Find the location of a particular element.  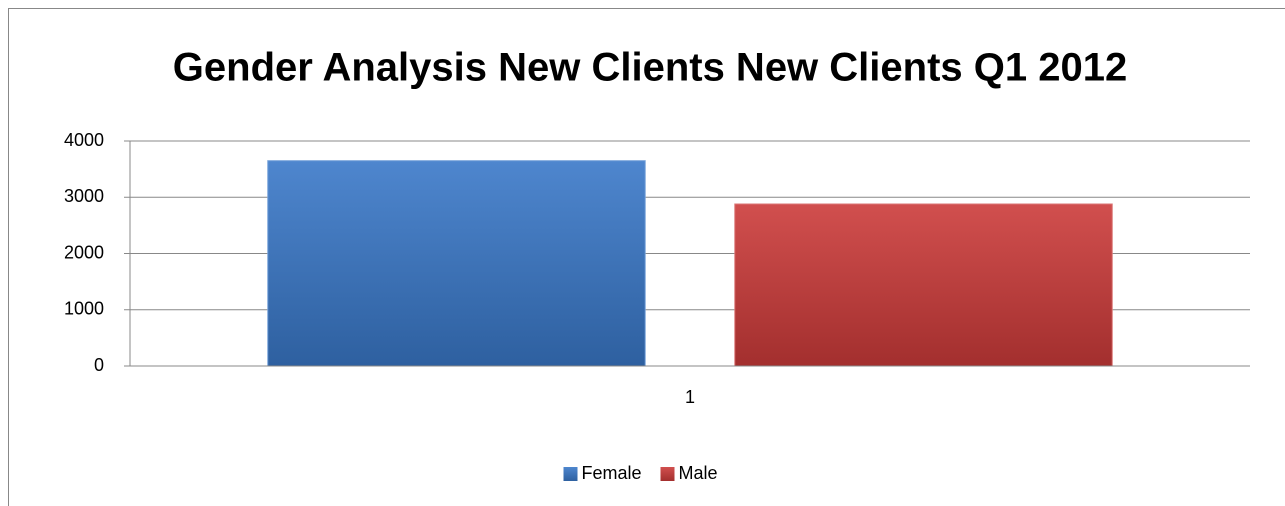

y-tick-label: 2000 is located at coordinates (84, 252).